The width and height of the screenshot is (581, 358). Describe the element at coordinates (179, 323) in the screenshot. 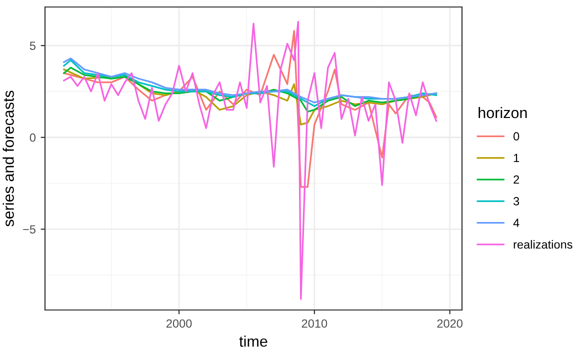

I see `x-tick-label: 2000` at that location.